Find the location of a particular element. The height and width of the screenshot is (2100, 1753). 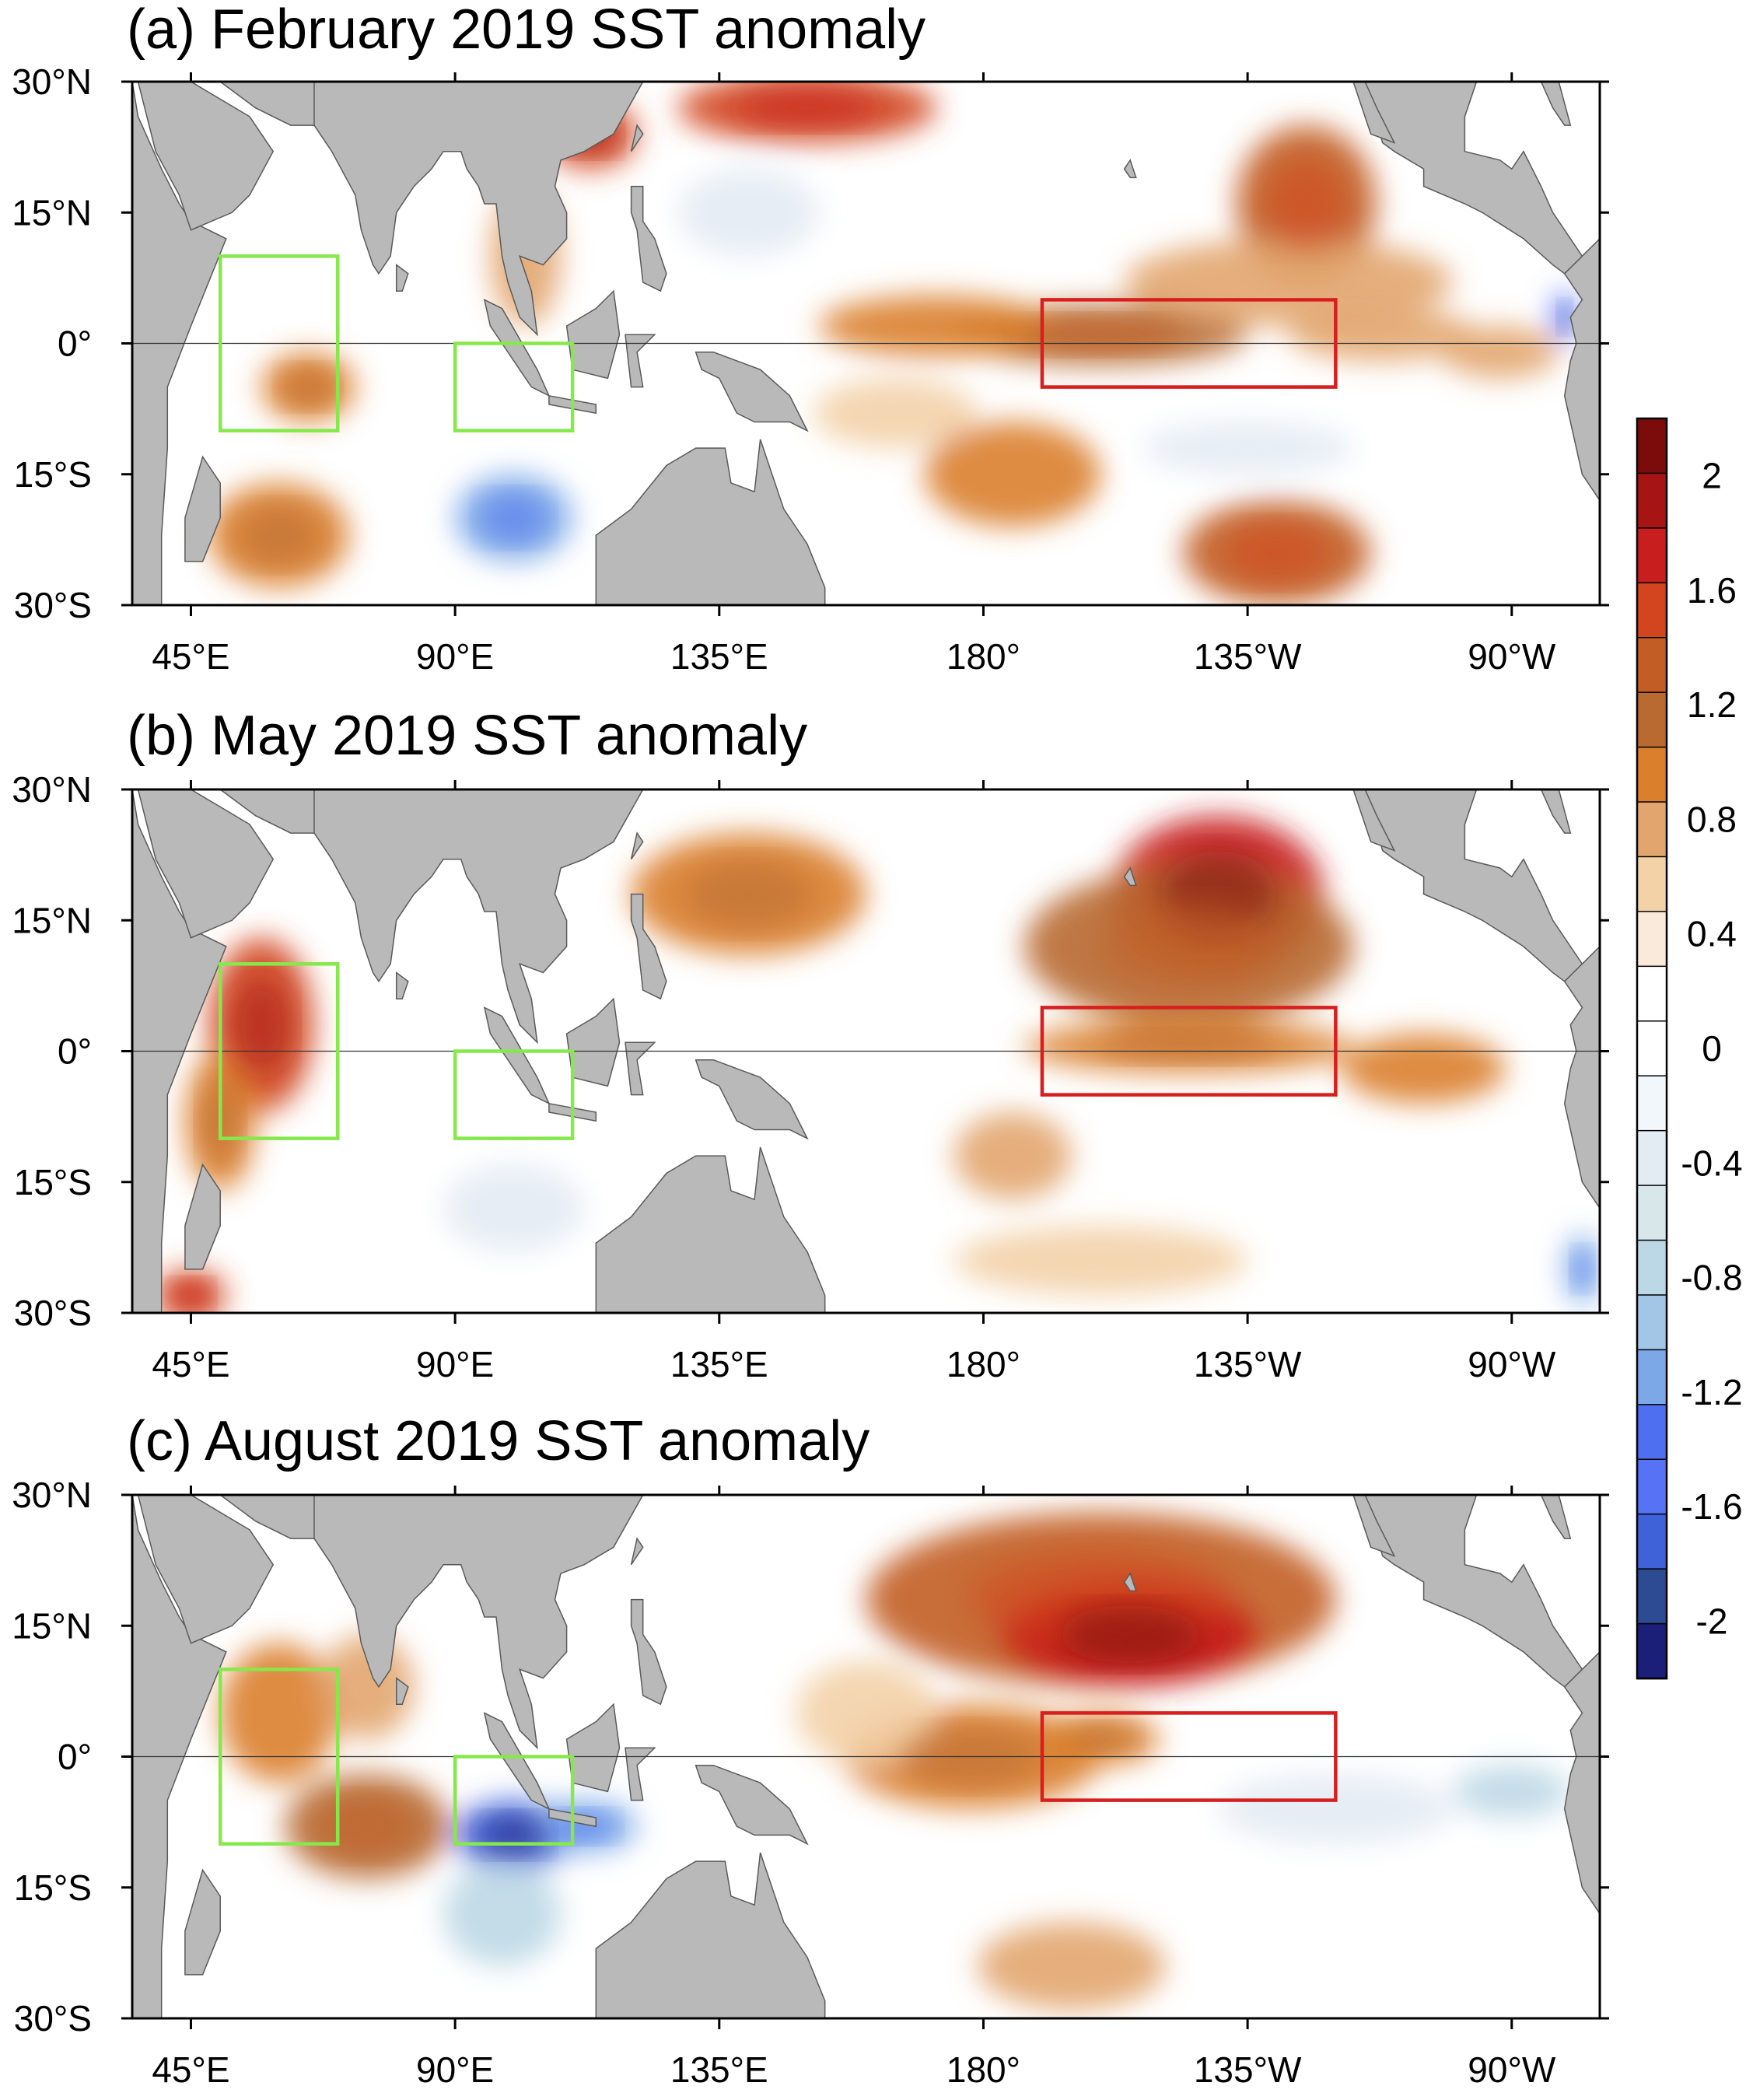

land-new-guinea is located at coordinates (752, 392).